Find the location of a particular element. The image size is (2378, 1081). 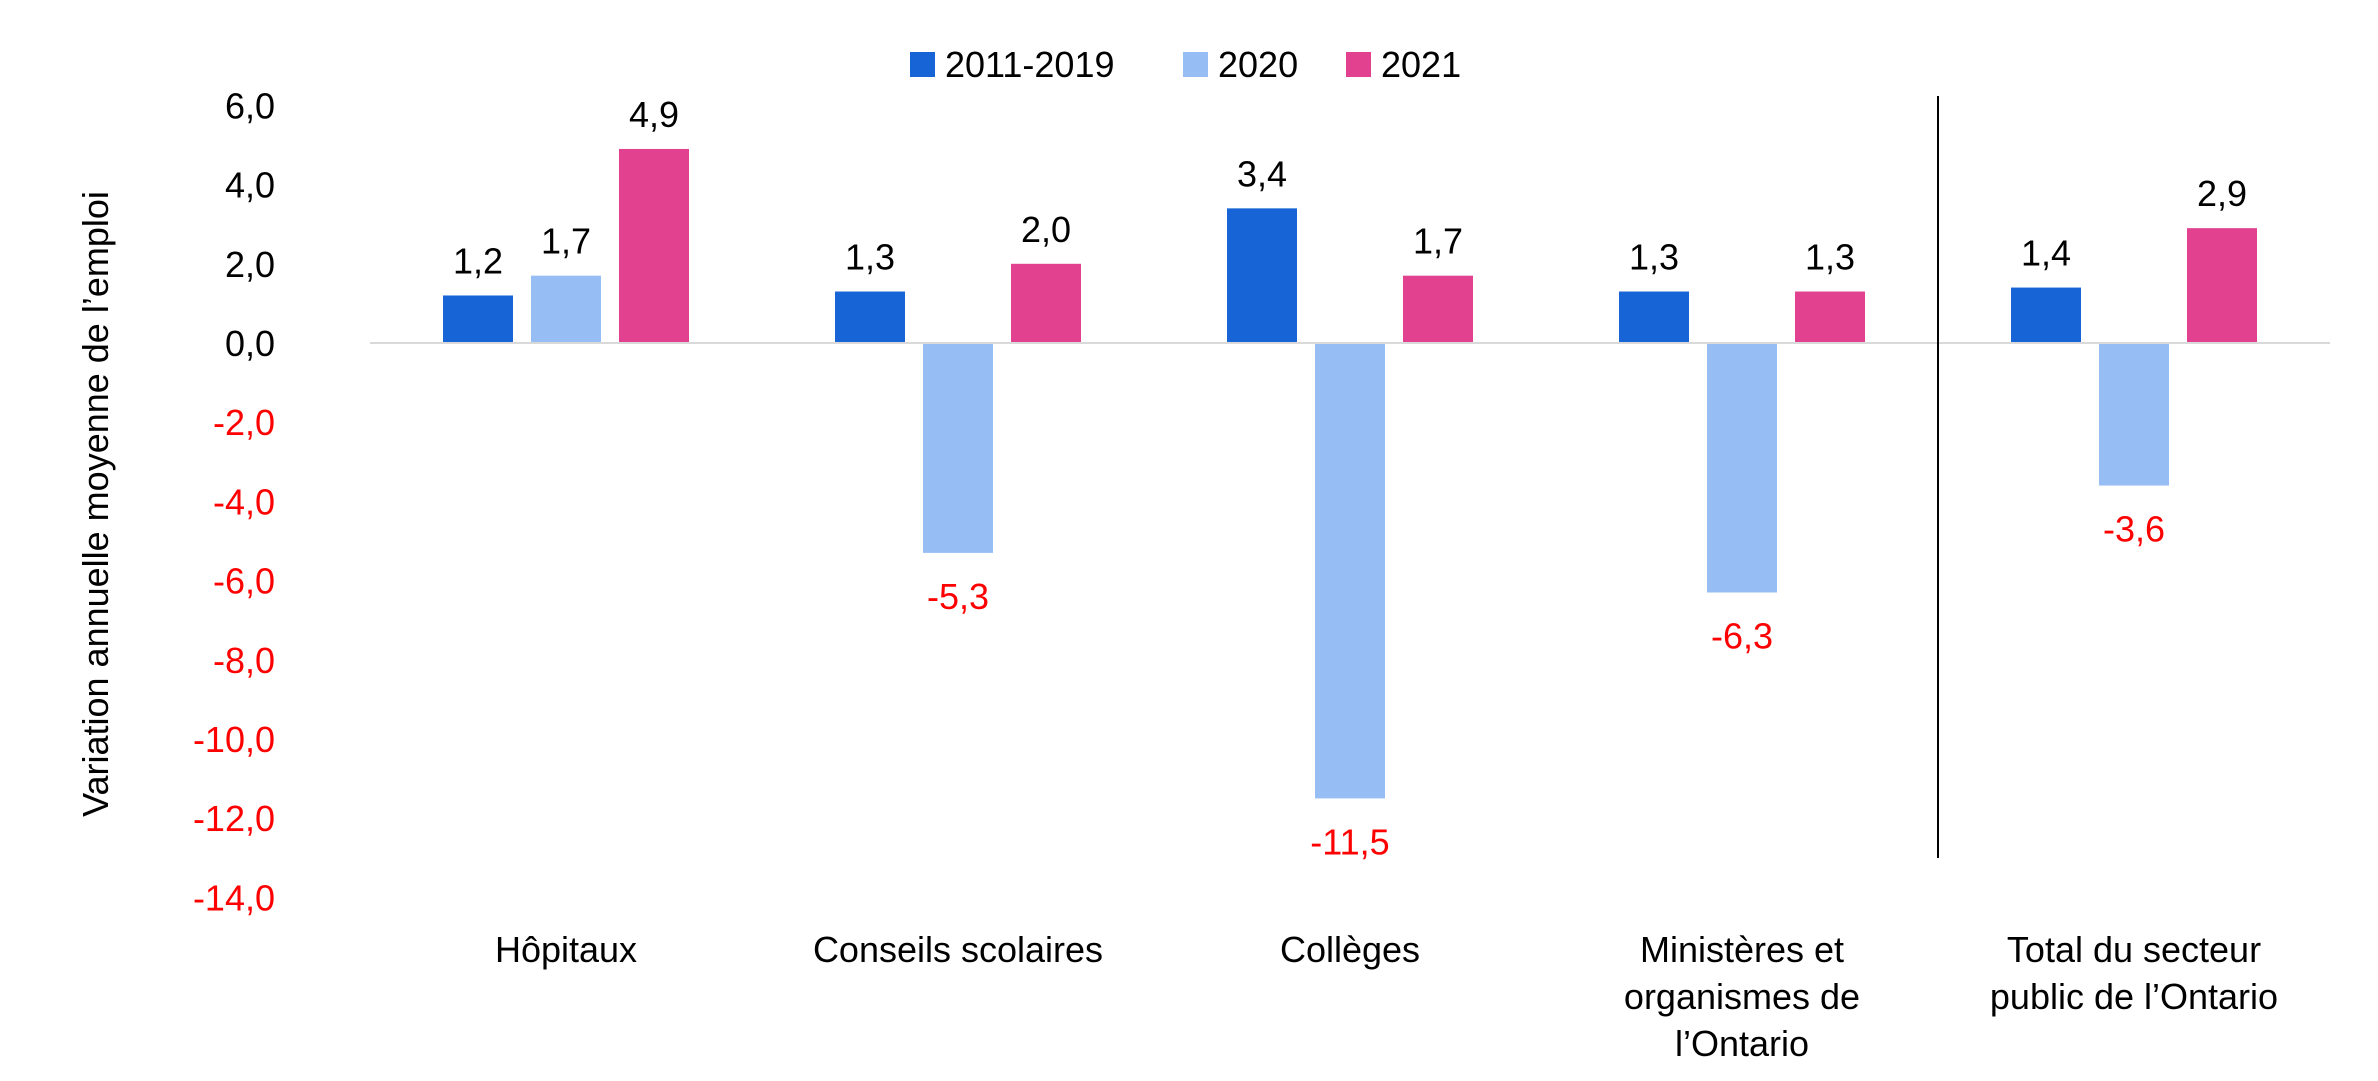

category-label-line: Total du secteur is located at coordinates (2134, 949).